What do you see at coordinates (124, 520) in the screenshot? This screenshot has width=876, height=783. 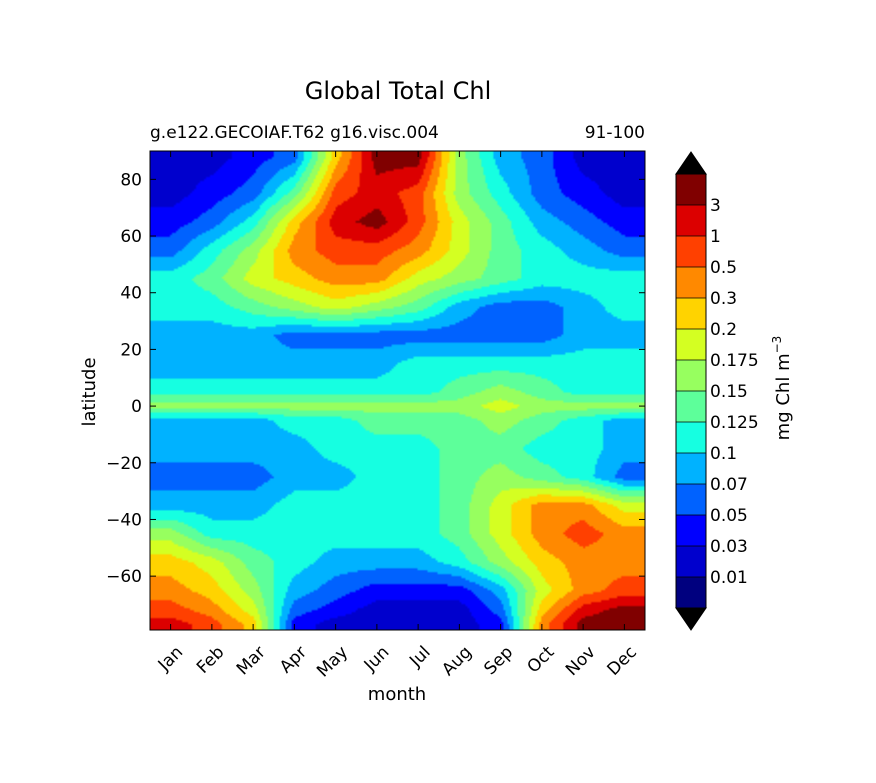 I see `y-tick-label: −40` at bounding box center [124, 520].